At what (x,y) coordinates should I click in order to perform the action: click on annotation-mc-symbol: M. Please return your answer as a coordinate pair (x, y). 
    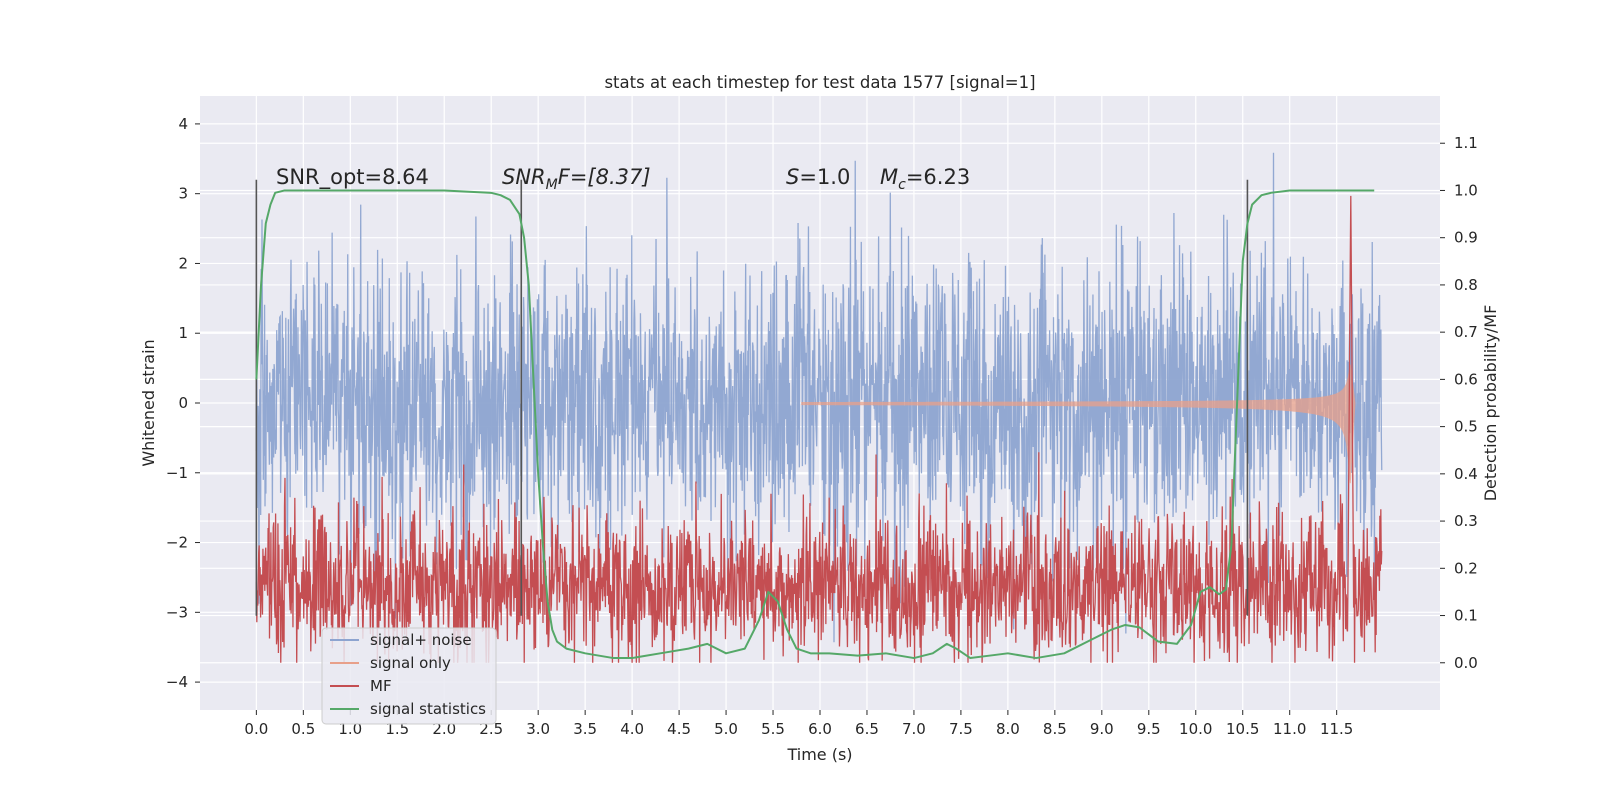
    Looking at the image, I should click on (889, 177).